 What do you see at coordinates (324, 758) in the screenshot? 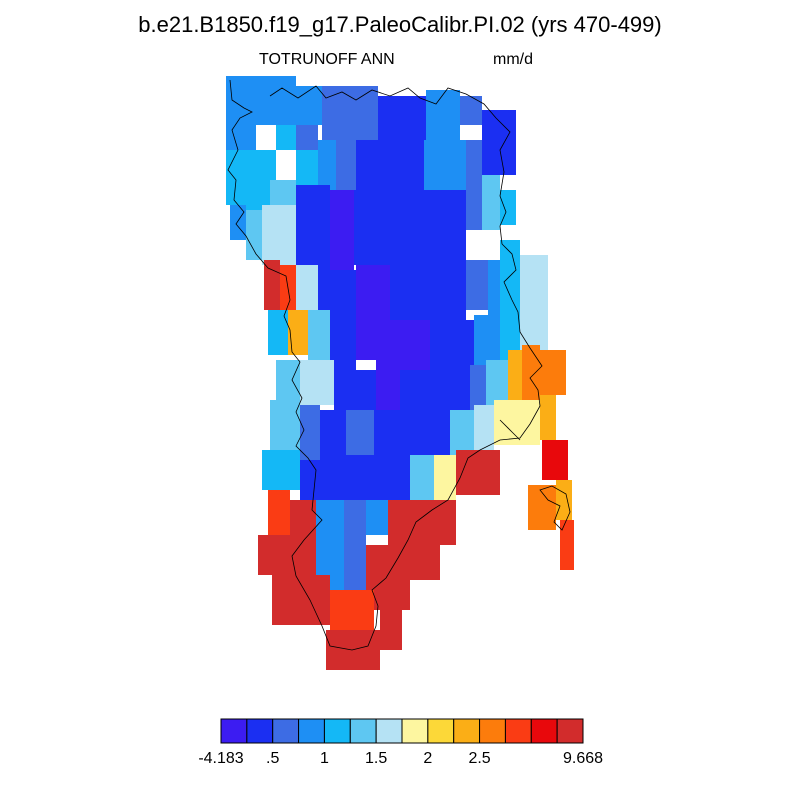
I see `colorbar-tick-label: 1` at bounding box center [324, 758].